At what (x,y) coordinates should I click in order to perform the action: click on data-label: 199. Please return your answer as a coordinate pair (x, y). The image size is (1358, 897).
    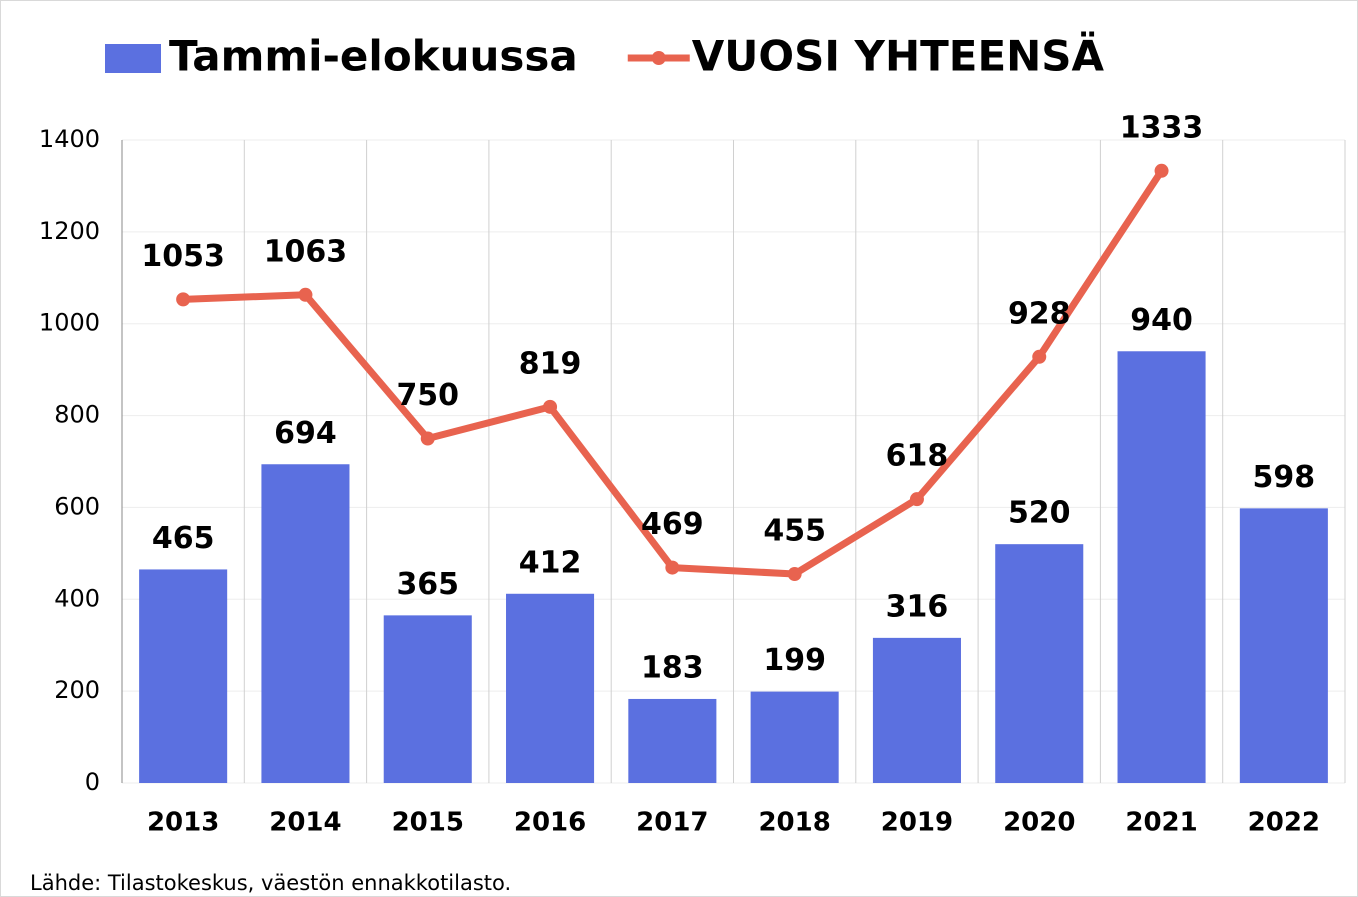
    Looking at the image, I should click on (794, 660).